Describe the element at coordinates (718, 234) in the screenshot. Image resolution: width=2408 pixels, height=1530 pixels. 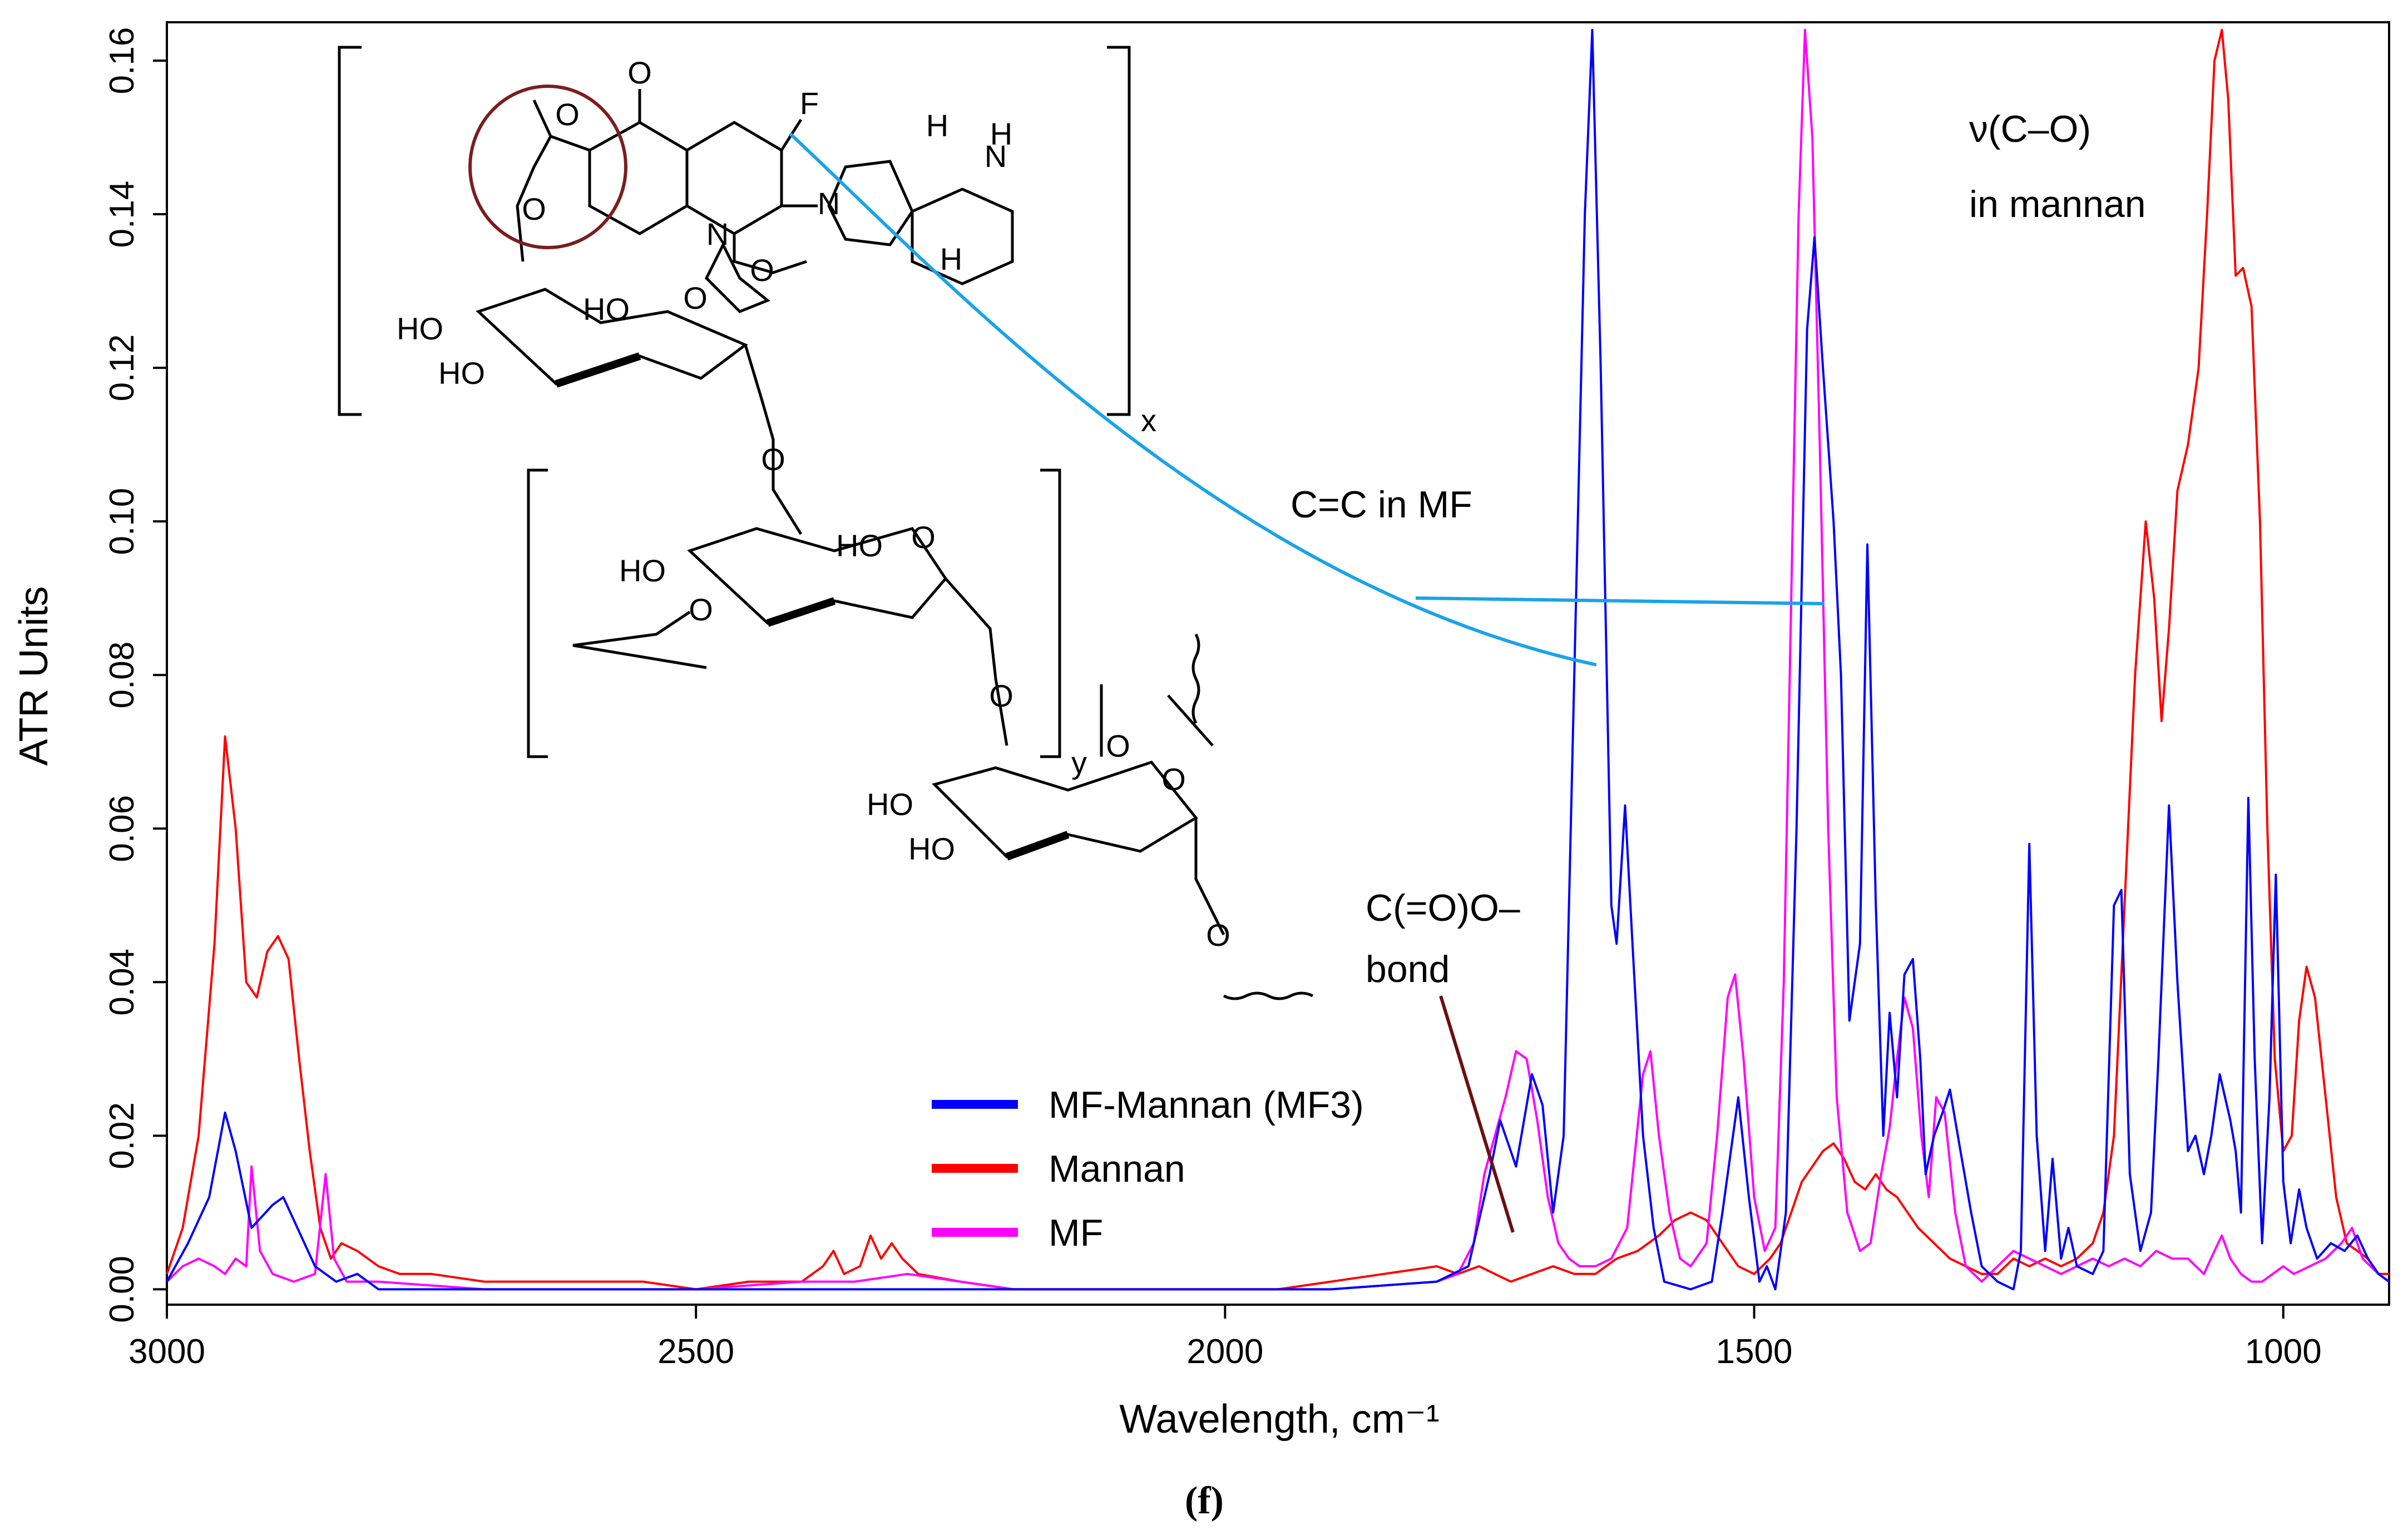
I see `label-N-quinolone: N` at that location.